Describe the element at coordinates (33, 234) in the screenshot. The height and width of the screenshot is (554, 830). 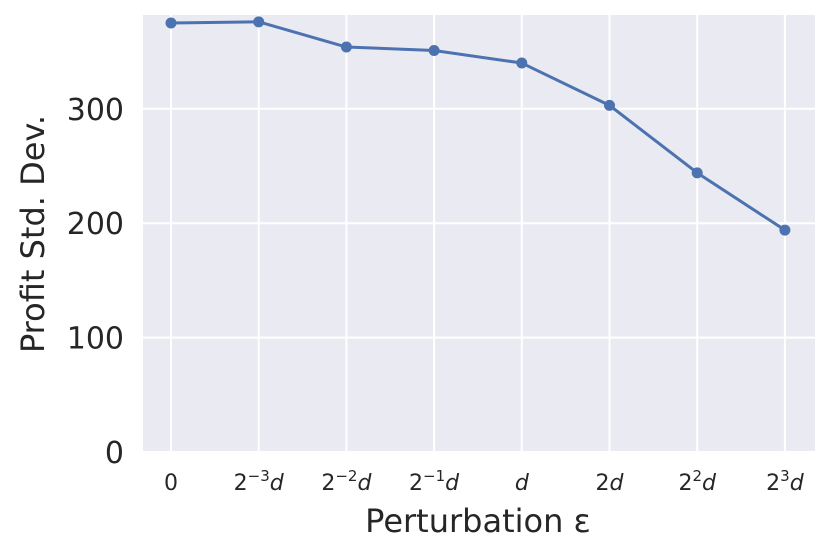
I see `y-axis-label: Profit Std. Dev.` at that location.